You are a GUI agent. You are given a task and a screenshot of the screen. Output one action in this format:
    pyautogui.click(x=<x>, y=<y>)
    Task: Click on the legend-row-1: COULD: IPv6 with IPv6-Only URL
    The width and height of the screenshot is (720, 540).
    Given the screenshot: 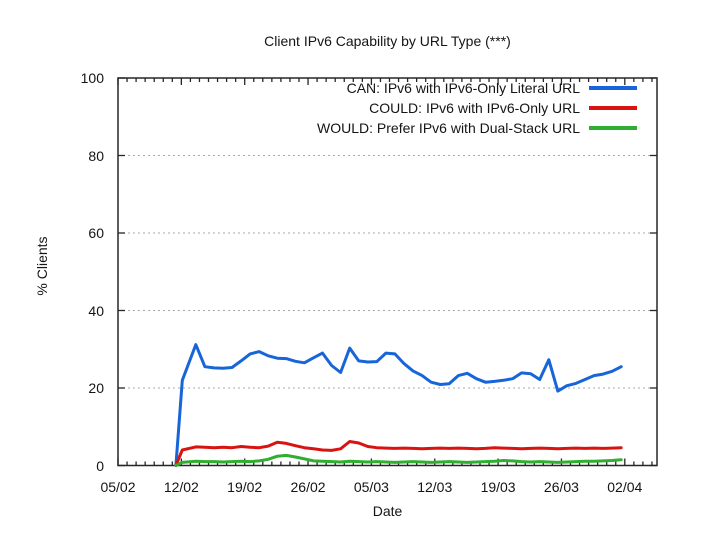 What is the action you would take?
    pyautogui.click(x=477, y=108)
    